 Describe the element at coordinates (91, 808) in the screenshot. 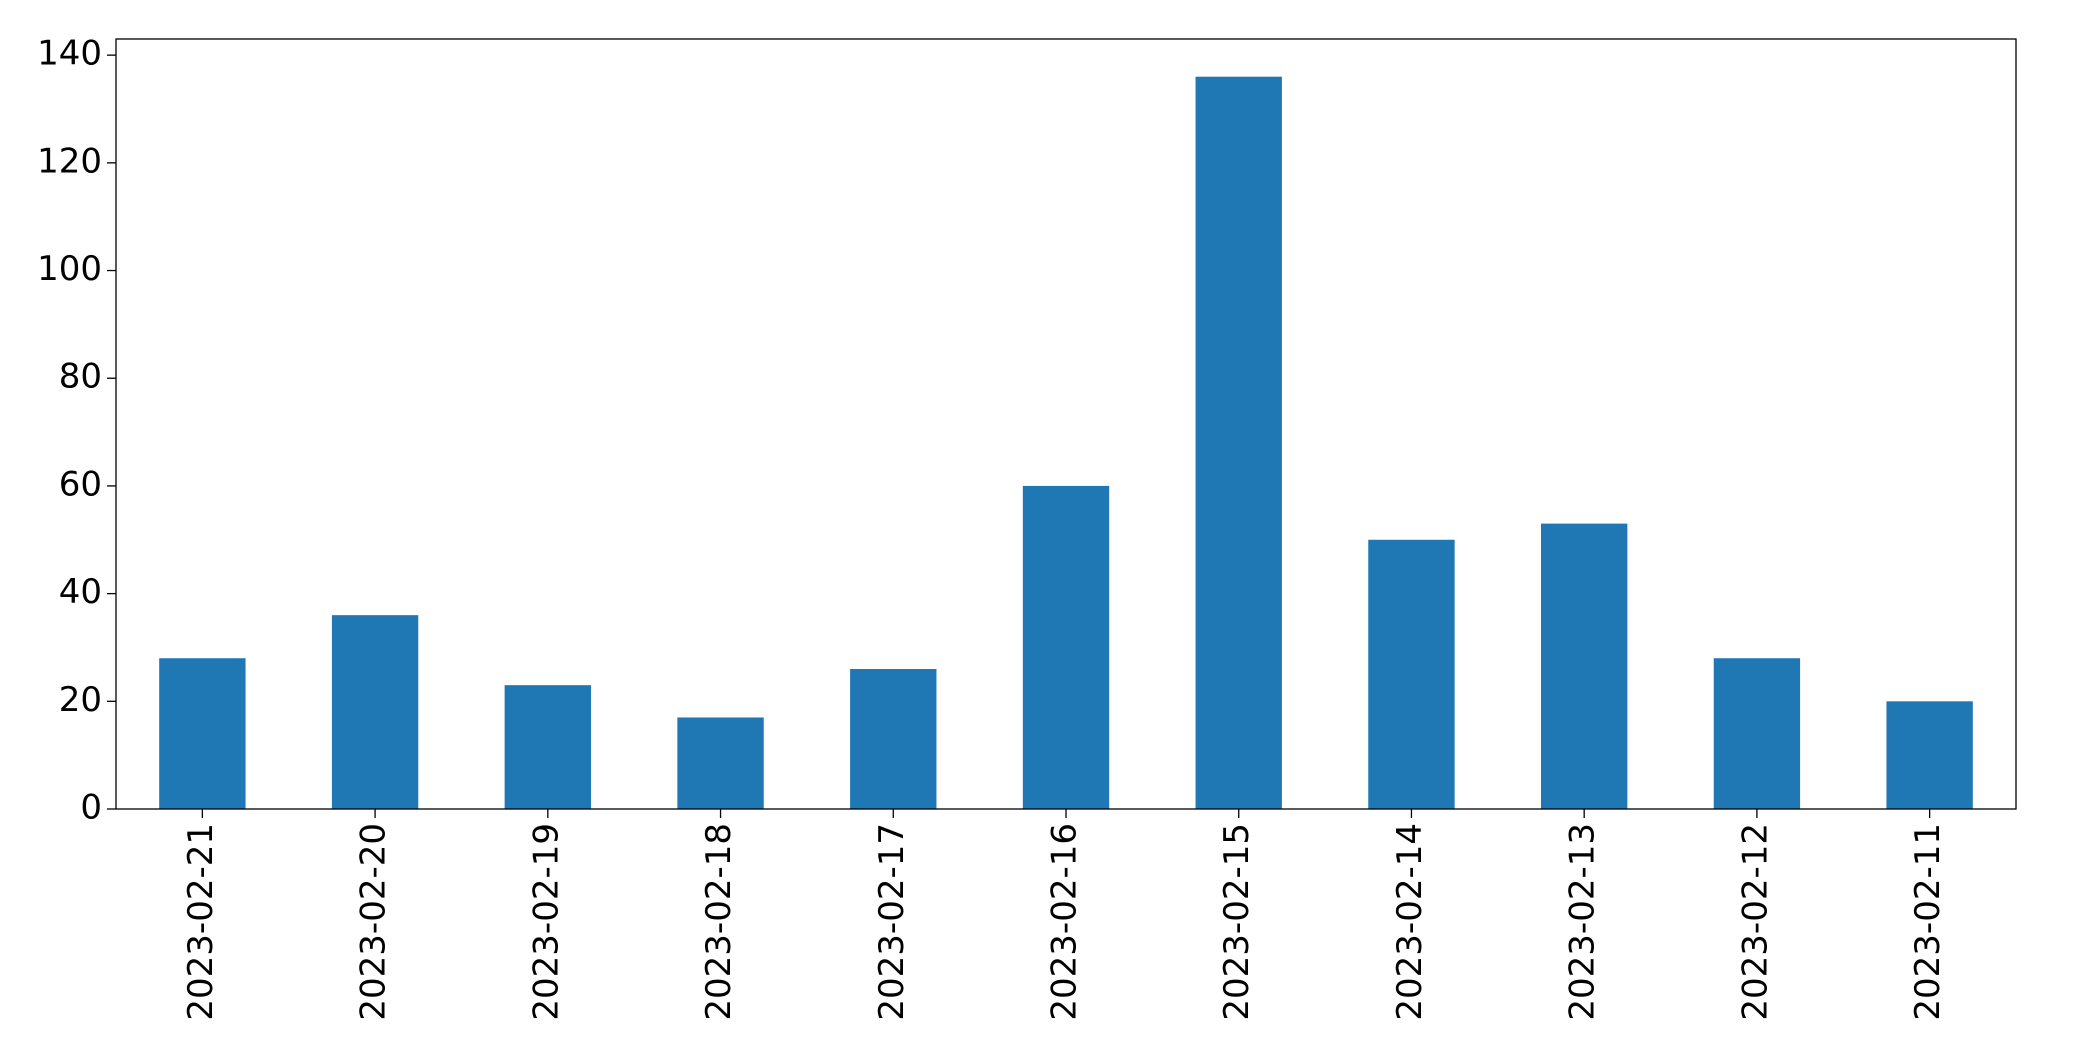

I see `y-tick-label: 0` at that location.